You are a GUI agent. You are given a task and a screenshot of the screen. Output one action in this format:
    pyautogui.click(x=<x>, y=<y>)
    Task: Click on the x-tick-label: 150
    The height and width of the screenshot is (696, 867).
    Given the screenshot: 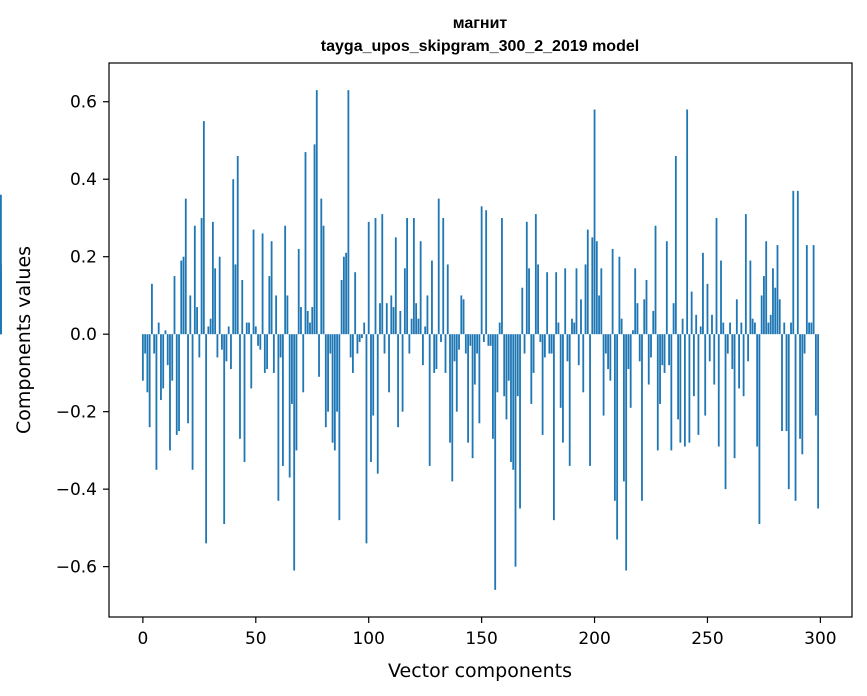 What is the action you would take?
    pyautogui.click(x=481, y=639)
    